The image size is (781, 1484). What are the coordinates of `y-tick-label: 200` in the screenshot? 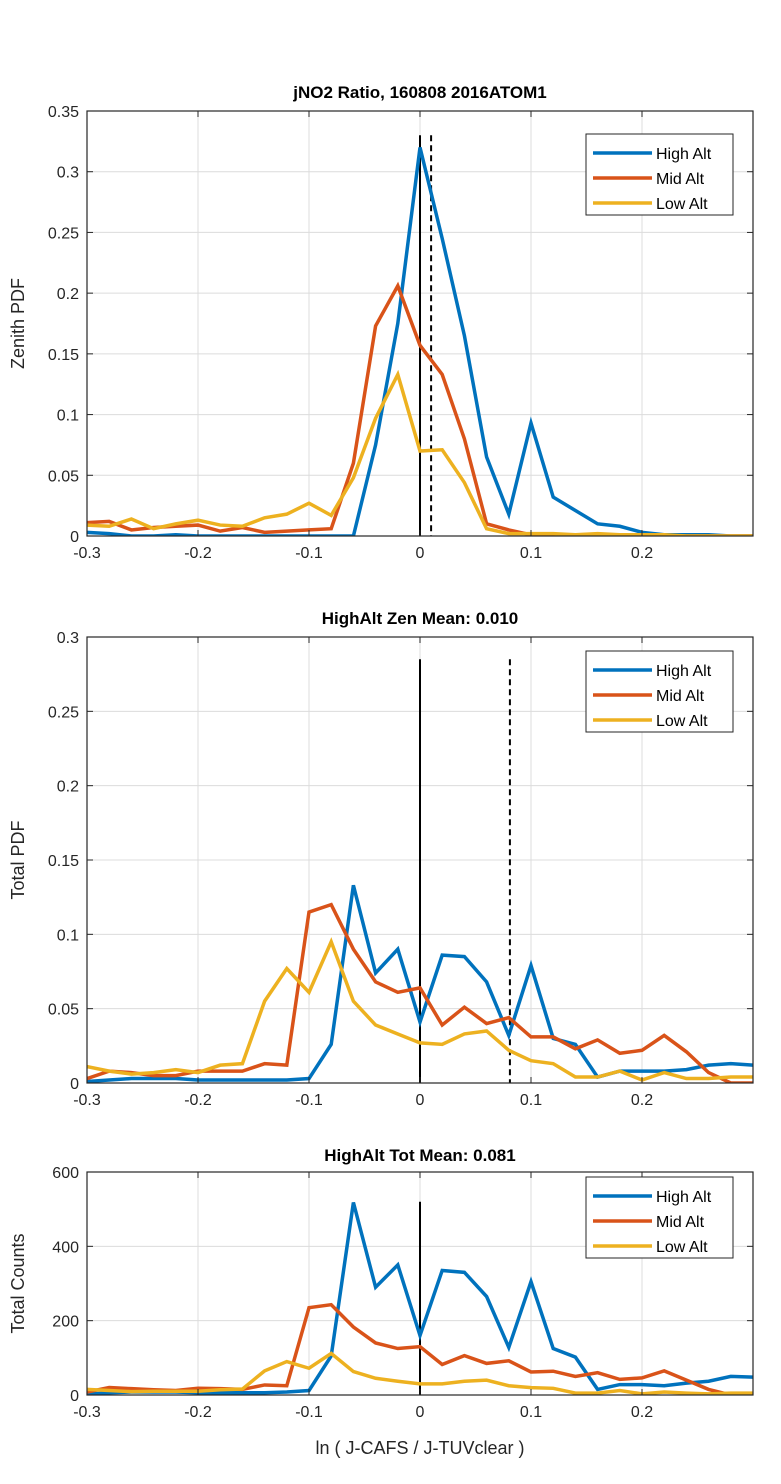 It's located at (65, 1322).